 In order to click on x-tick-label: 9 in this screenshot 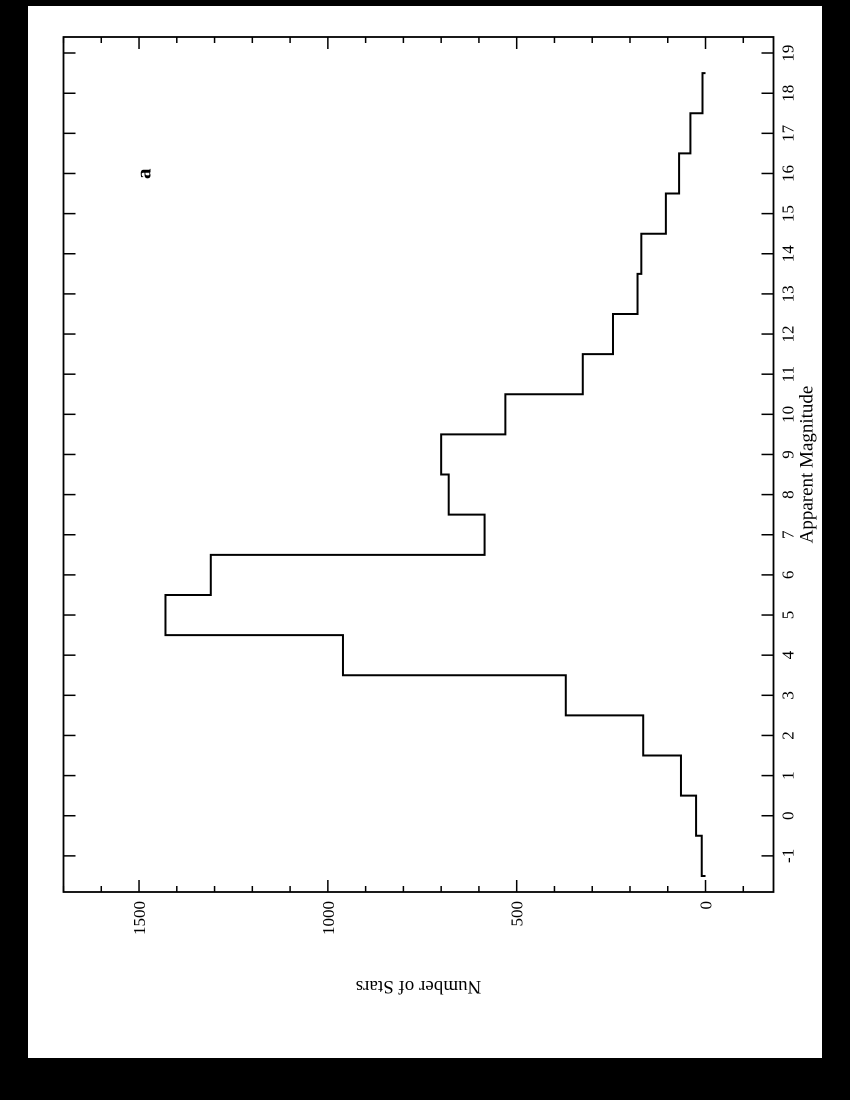, I will do `click(788, 454)`.